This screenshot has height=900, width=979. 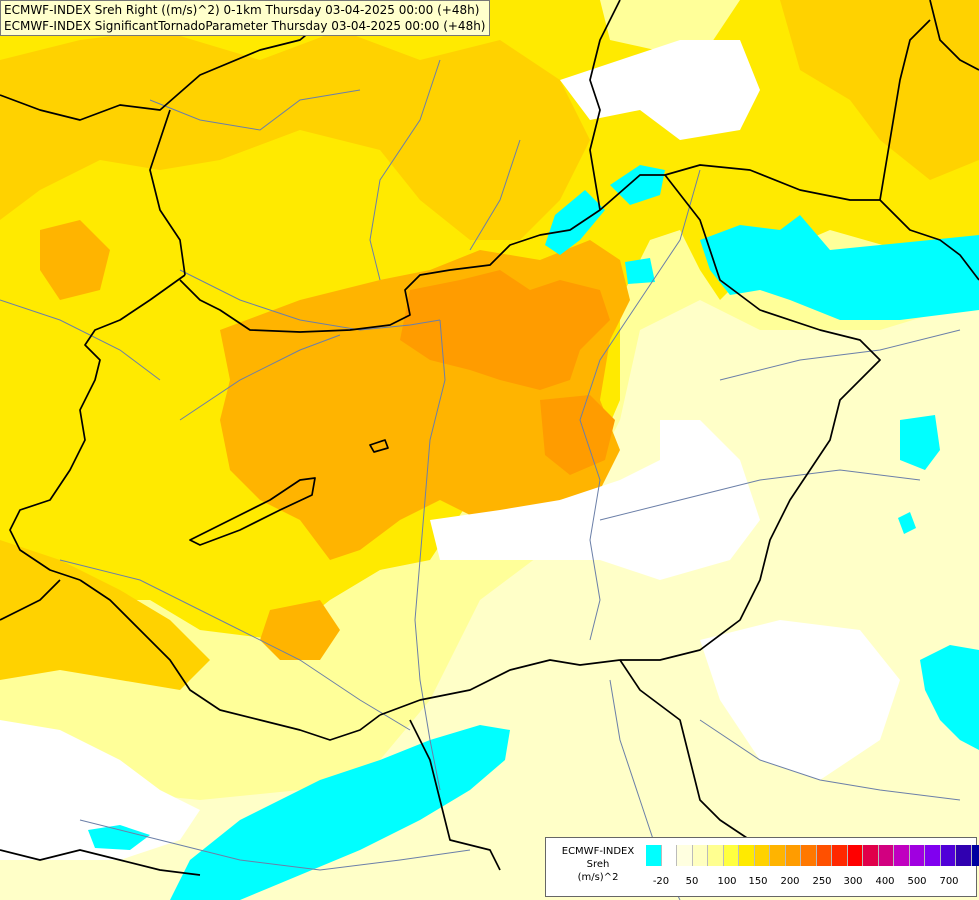 What do you see at coordinates (577, 435) in the screenshot?
I see `dark-orange-core-east` at bounding box center [577, 435].